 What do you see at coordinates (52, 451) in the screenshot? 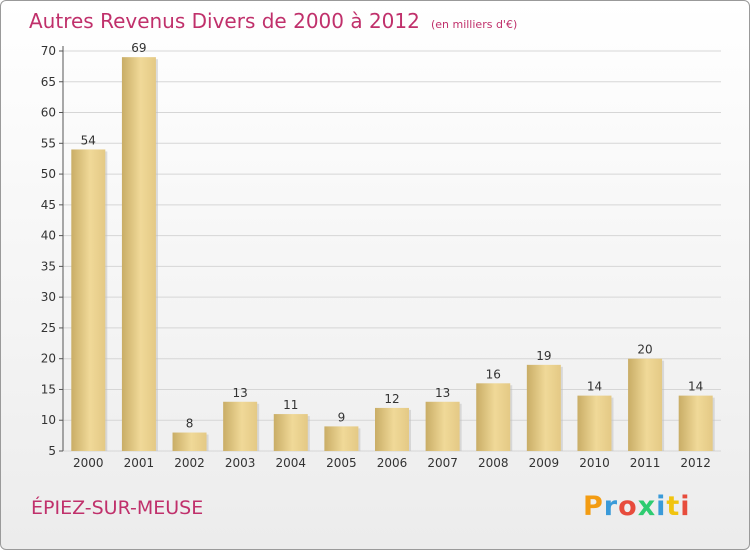
I see `y-tick-label: 5` at bounding box center [52, 451].